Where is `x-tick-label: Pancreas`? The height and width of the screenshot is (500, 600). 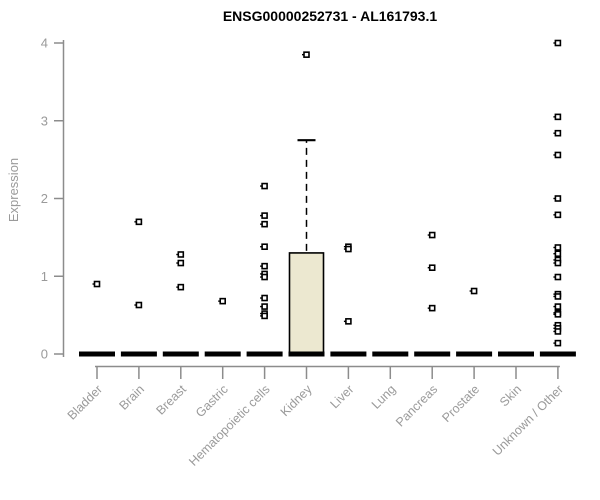
x-tick-label: Pancreas is located at coordinates (416, 405).